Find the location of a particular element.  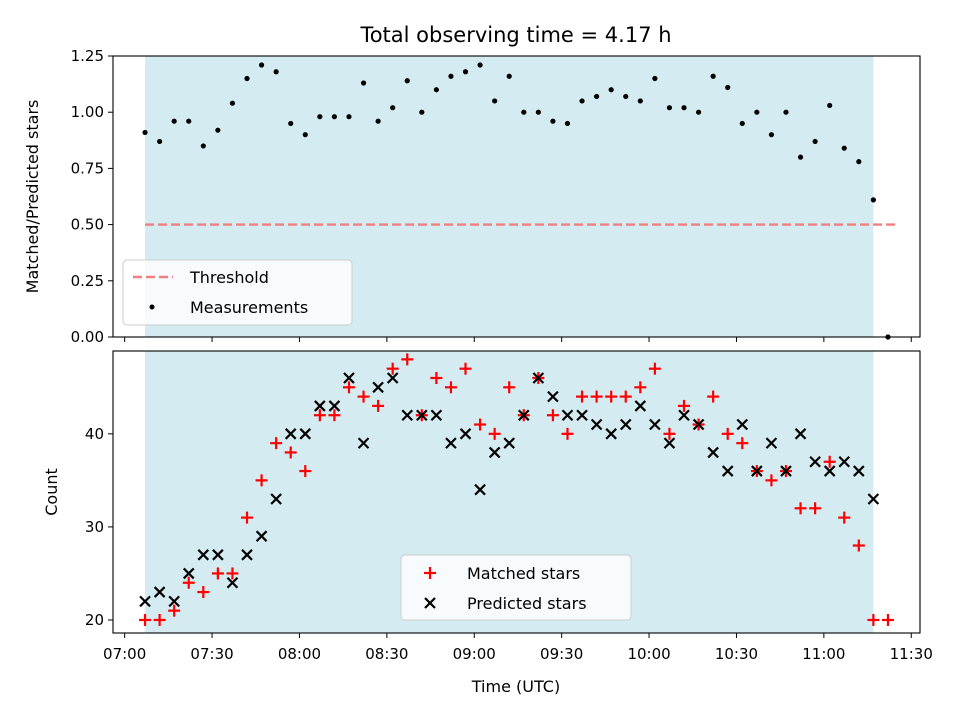

matched-stars-legend-swatch is located at coordinates (430, 573).